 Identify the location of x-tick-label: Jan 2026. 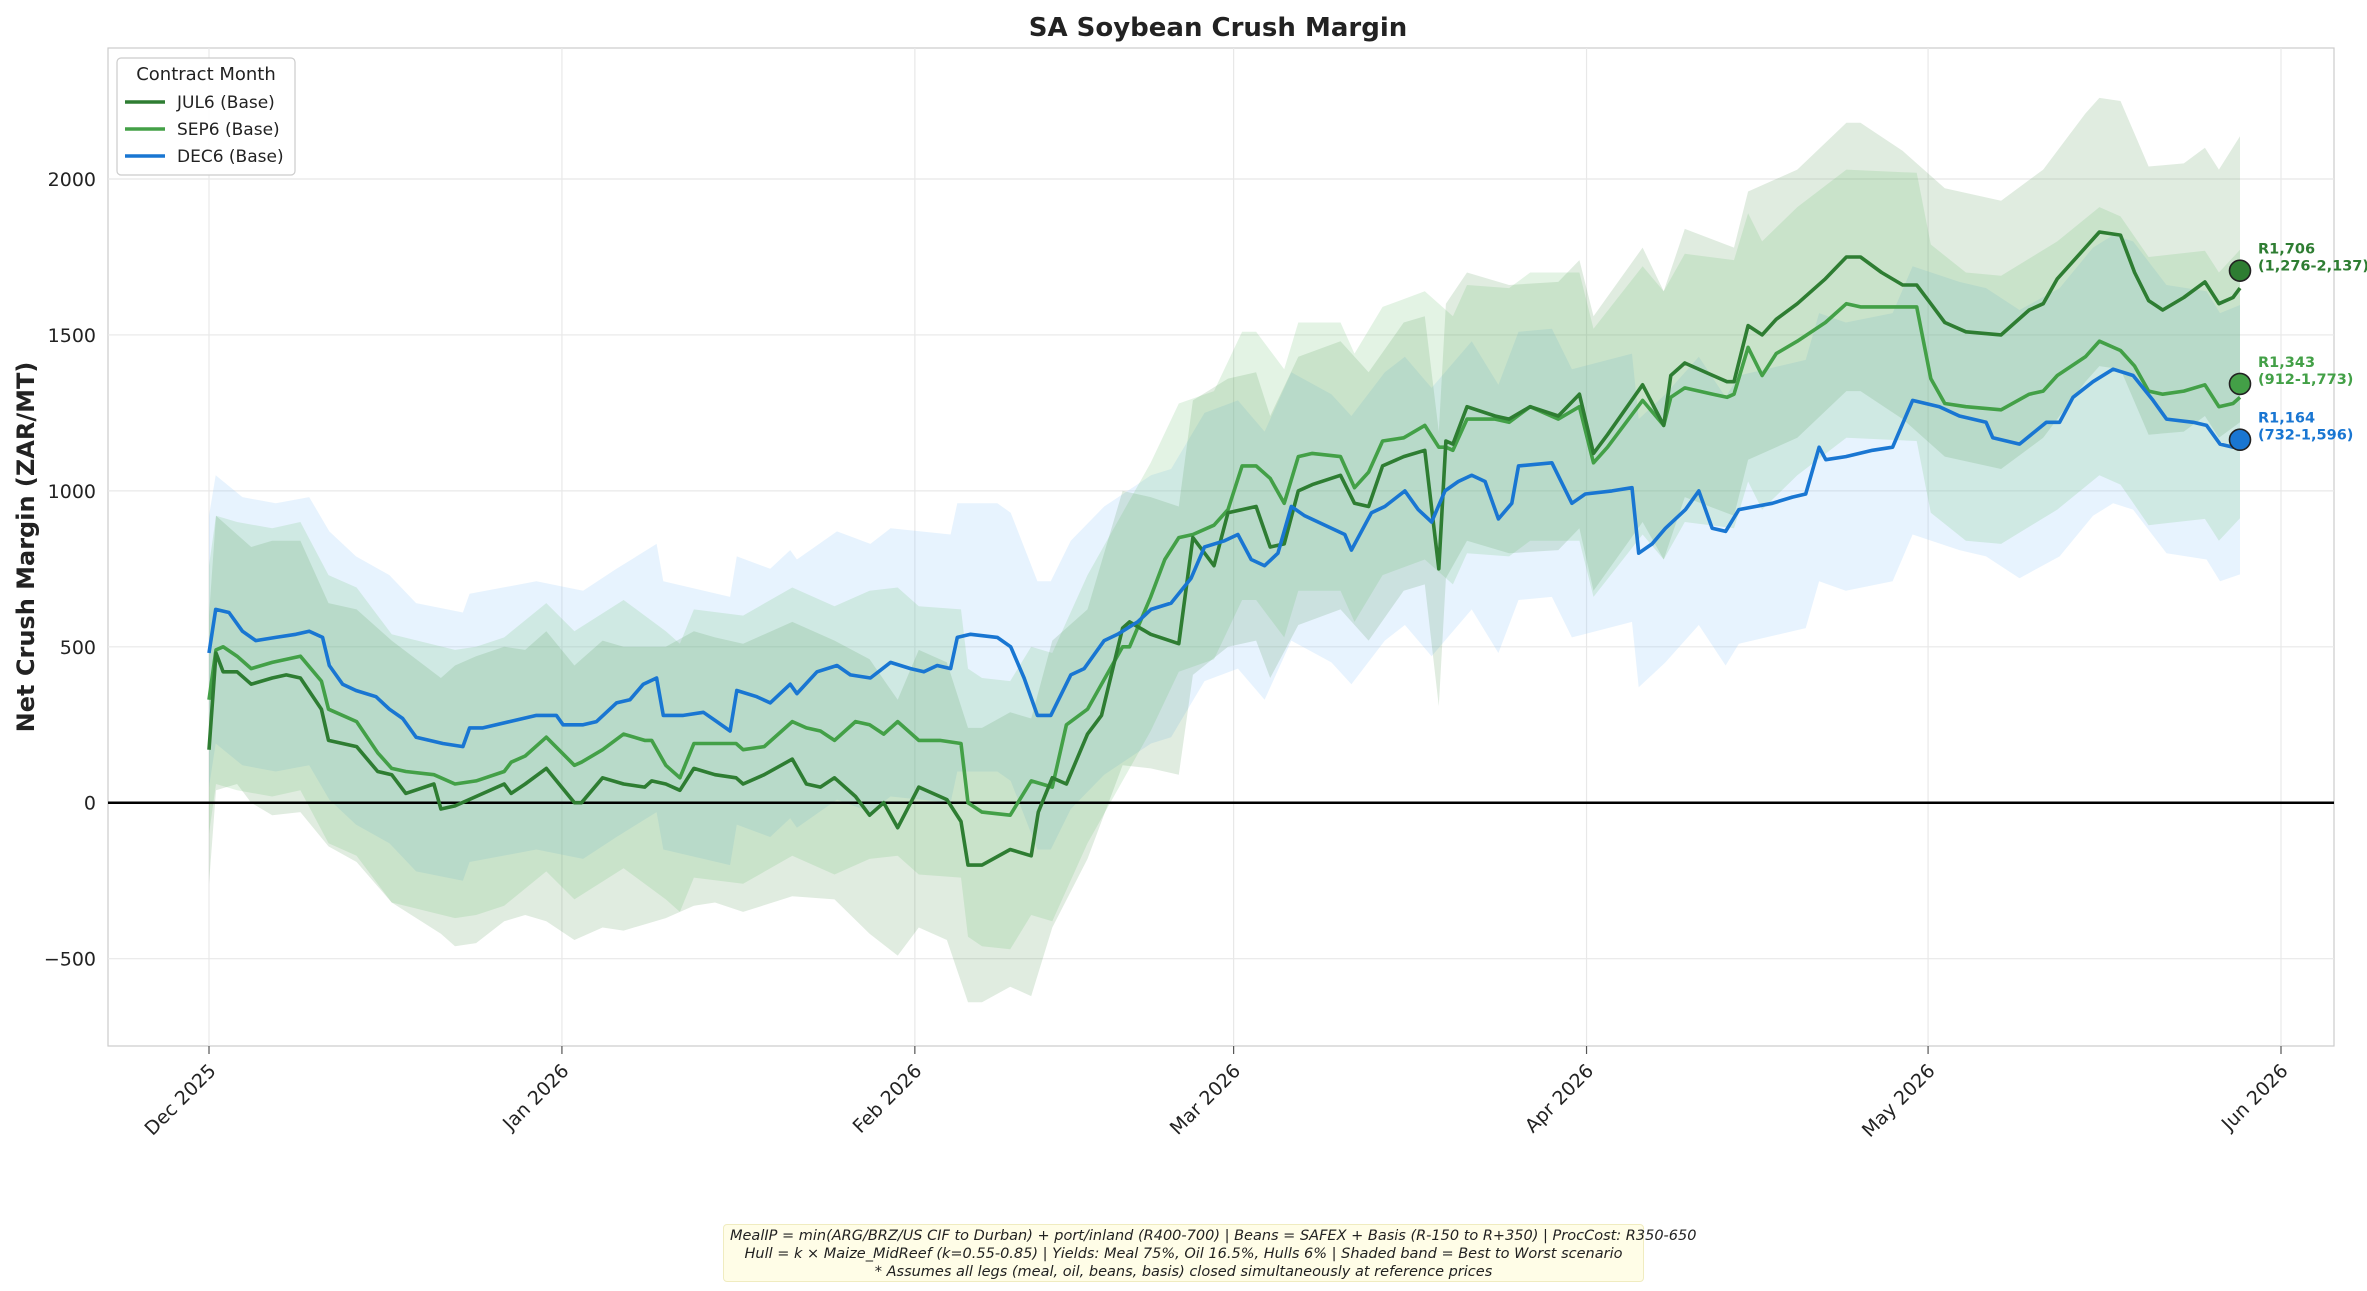
(535, 1097).